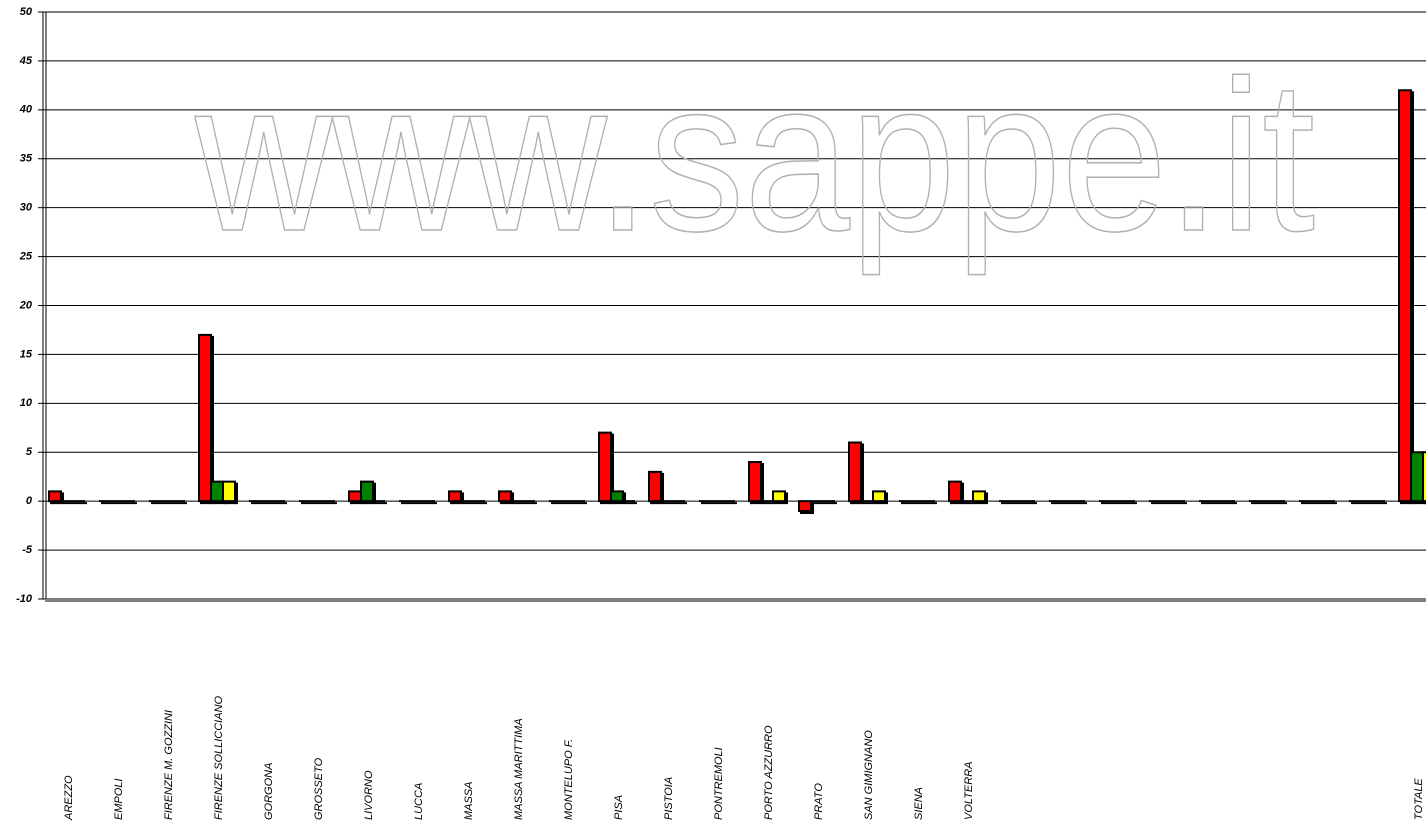 This screenshot has width=1426, height=825. What do you see at coordinates (119, 799) in the screenshot?
I see `x-tick-label: EMPOLI` at bounding box center [119, 799].